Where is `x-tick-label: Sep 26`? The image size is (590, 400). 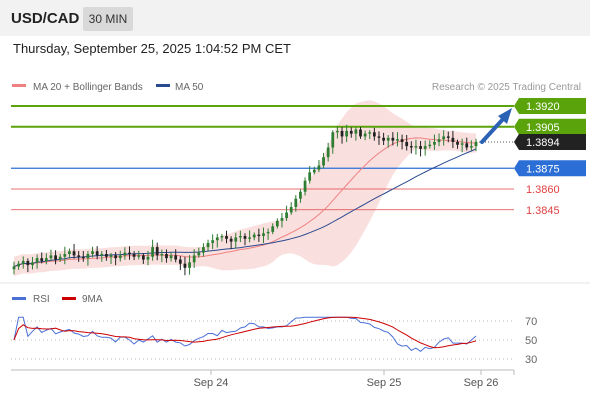 x-tick-label: Sep 26 is located at coordinates (481, 383).